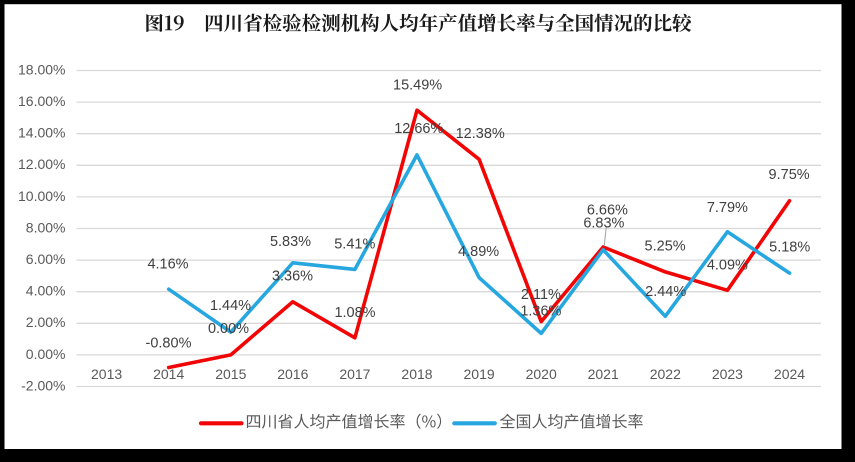  I want to click on svg-text: 2.00%, so click(46, 322).